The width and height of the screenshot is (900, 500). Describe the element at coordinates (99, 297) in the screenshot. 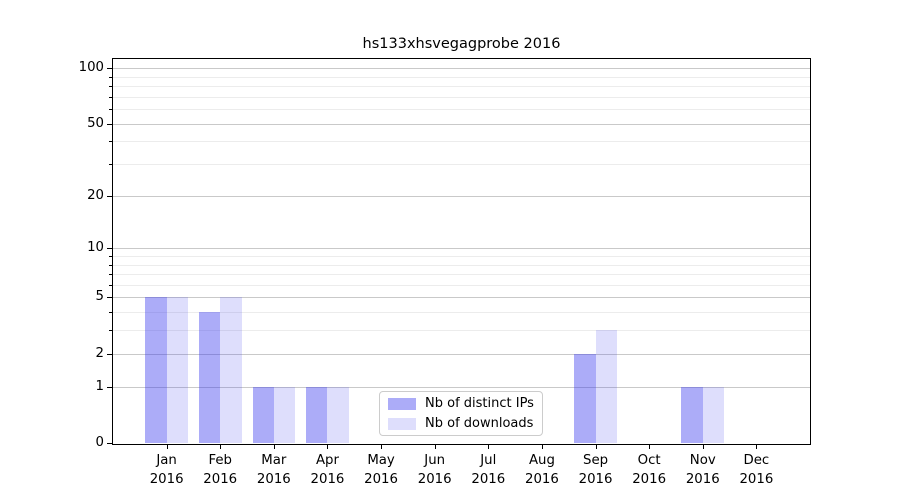

I see `y-tick-label-5: 5` at that location.